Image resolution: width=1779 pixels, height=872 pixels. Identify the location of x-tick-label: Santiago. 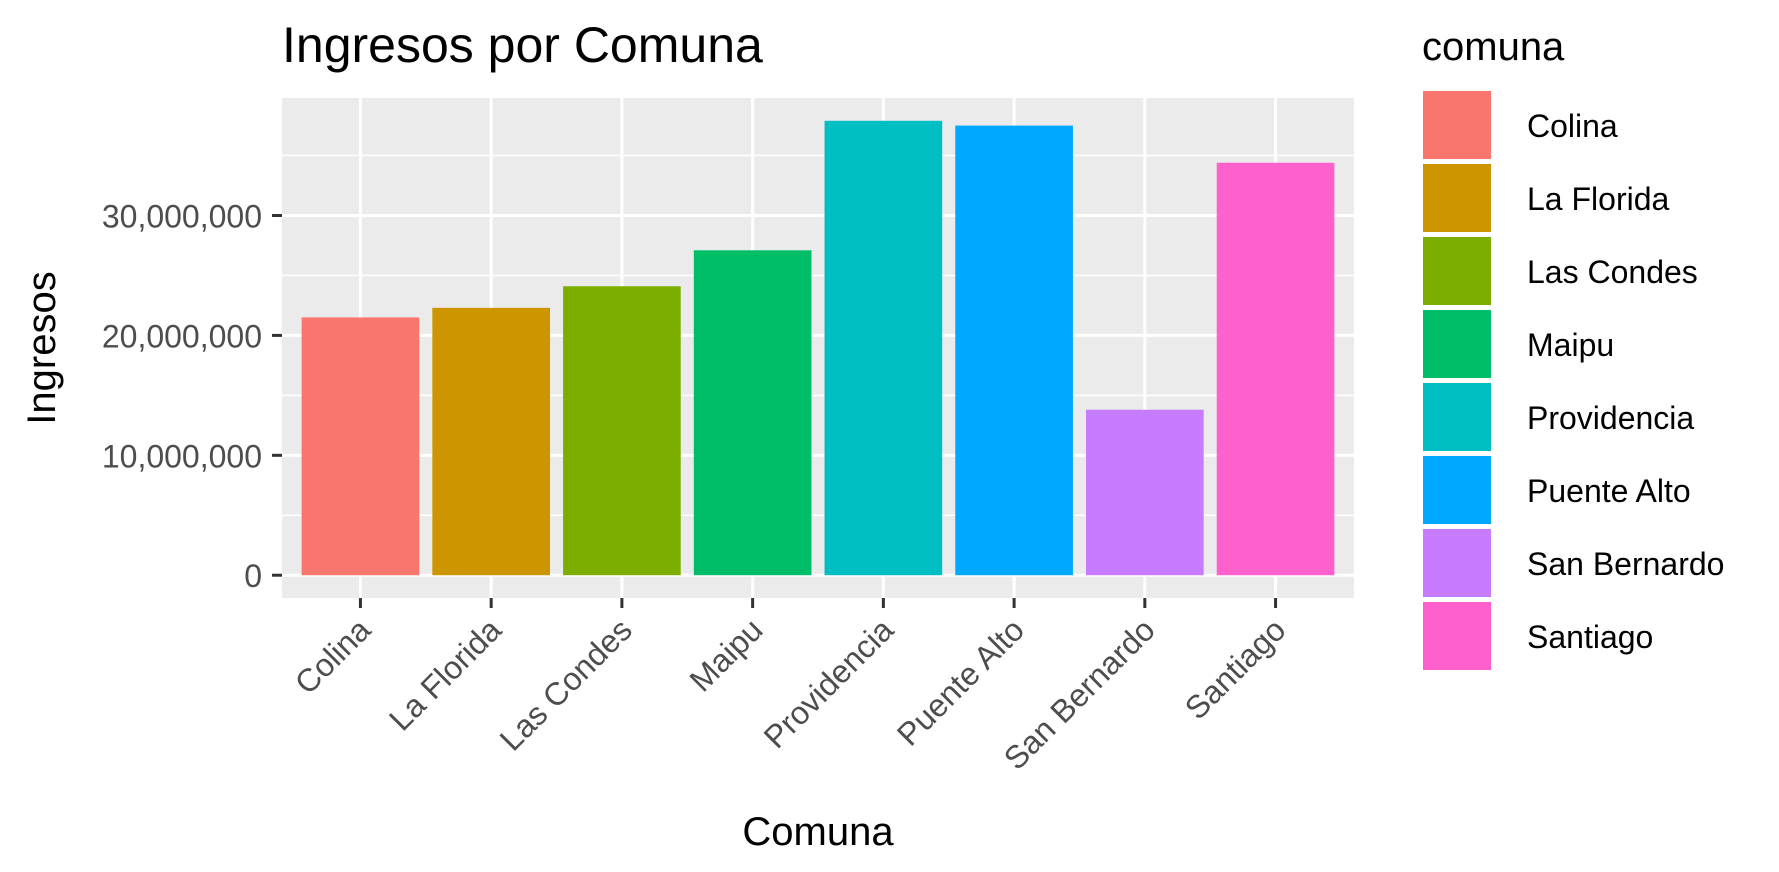
(1235, 668).